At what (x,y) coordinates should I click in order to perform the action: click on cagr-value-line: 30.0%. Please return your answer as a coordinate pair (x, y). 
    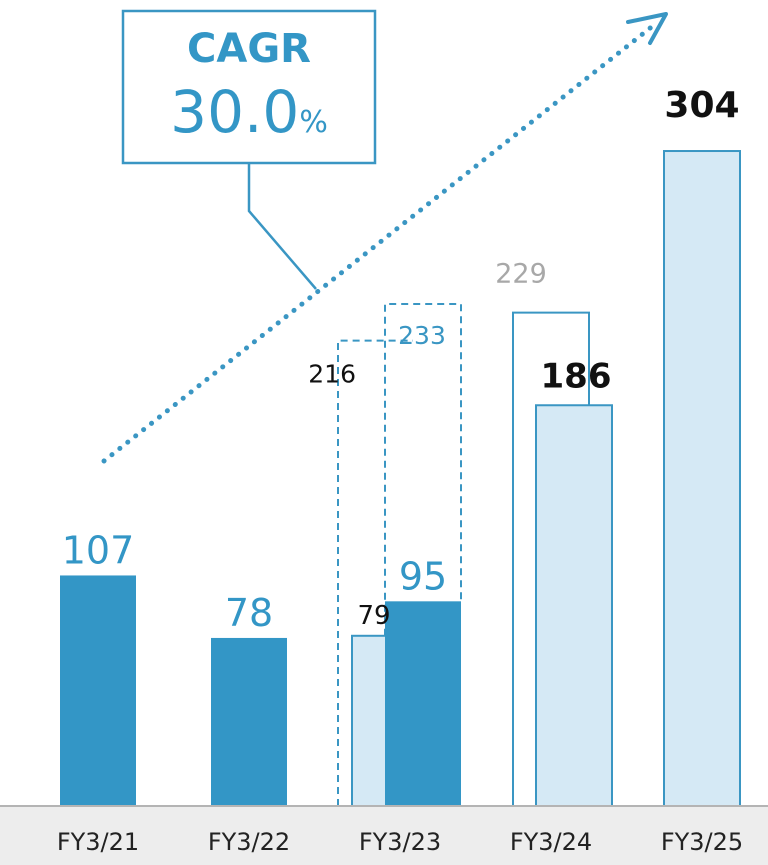
    Looking at the image, I should click on (249, 112).